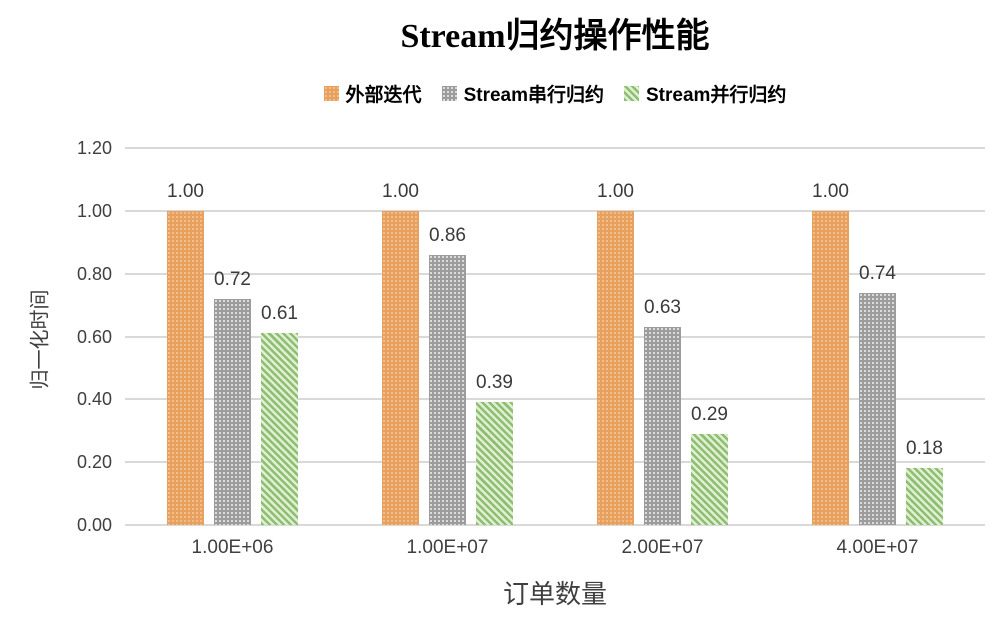 The image size is (1000, 630). I want to click on bar-group-1.00E+06: 1.00 0.72 0.61, so click(232, 336).